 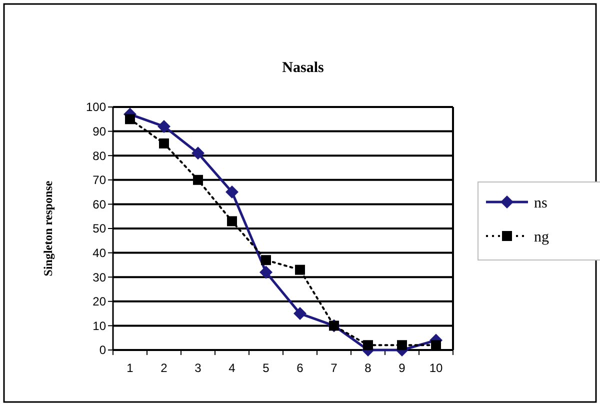 I want to click on y-tick-label: 50, so click(x=99, y=229).